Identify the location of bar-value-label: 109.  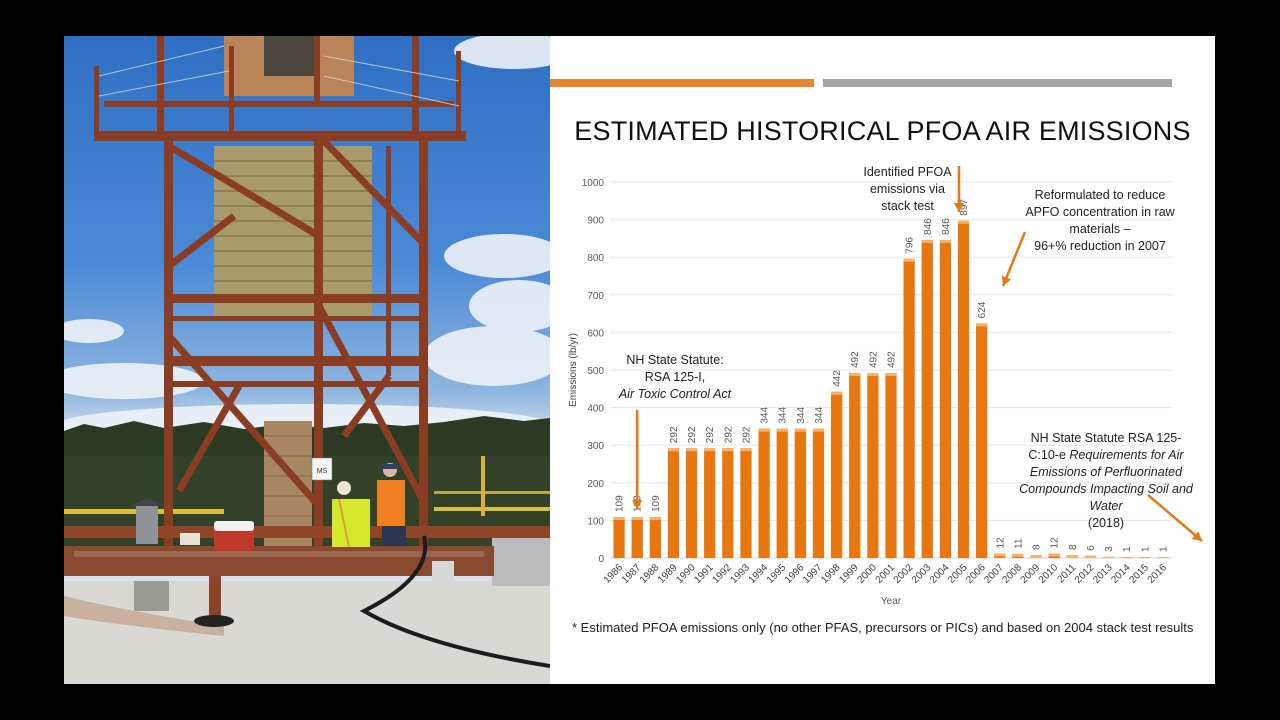
(620, 503).